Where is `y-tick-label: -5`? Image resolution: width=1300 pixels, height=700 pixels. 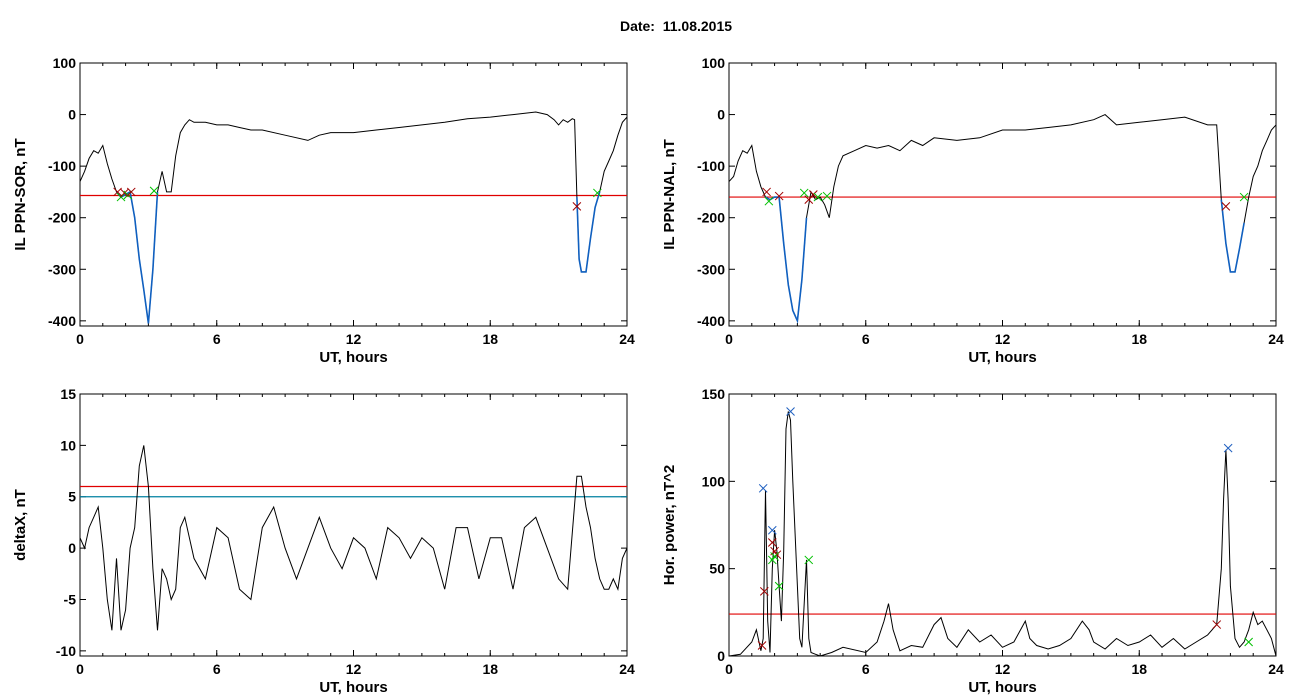
y-tick-label: -5 is located at coordinates (70, 599).